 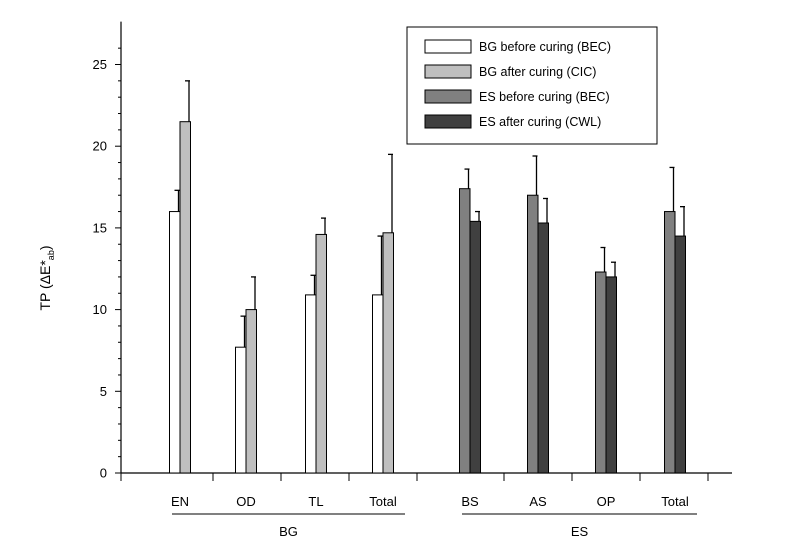 I want to click on x-category-label: EN, so click(x=180, y=501).